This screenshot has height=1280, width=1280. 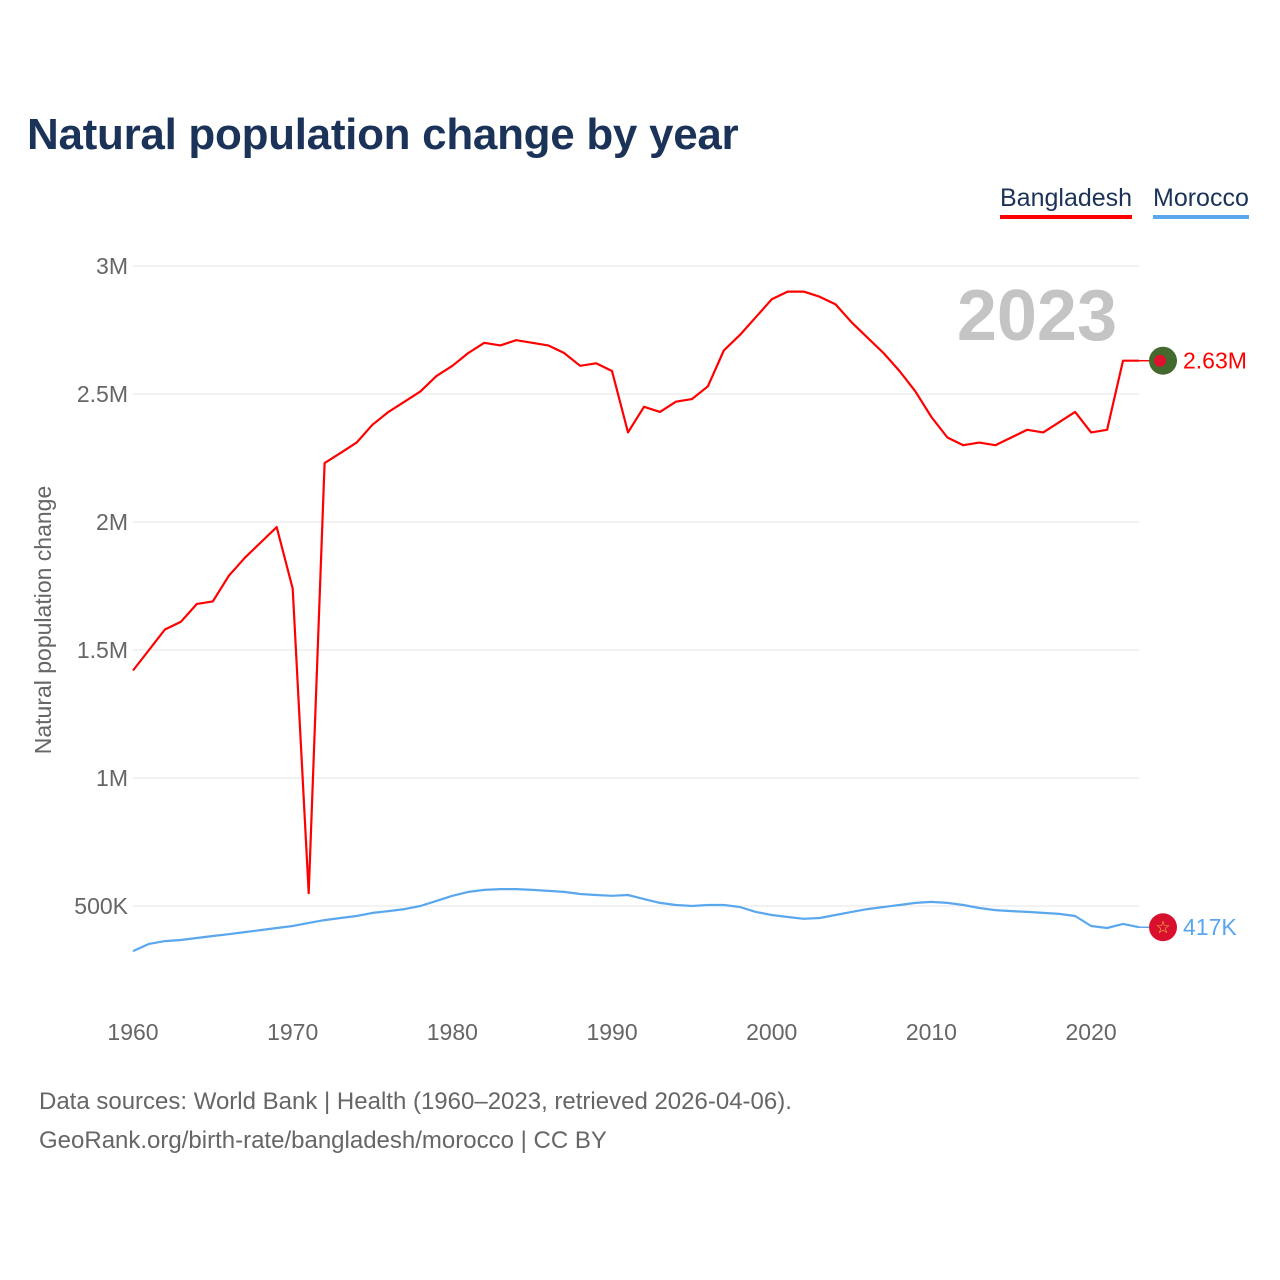 What do you see at coordinates (771, 1032) in the screenshot?
I see `x-tick-label: 2000` at bounding box center [771, 1032].